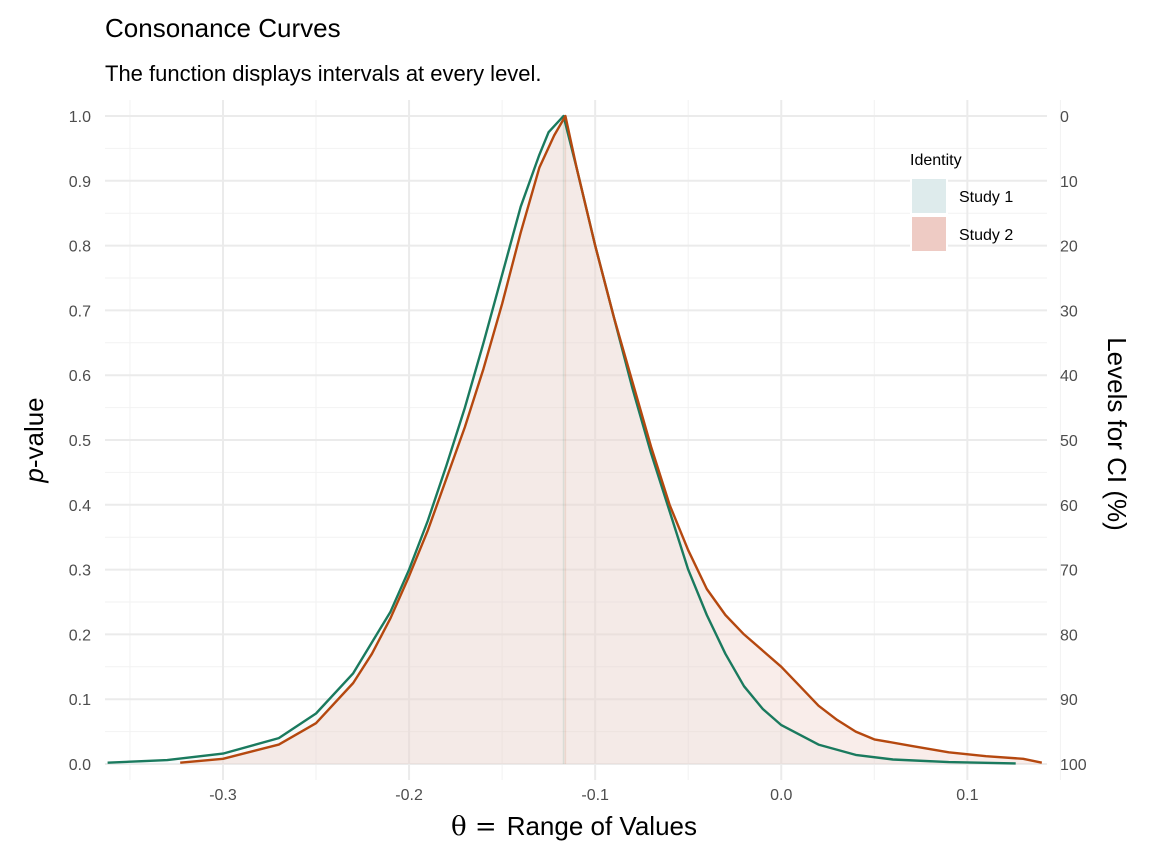 The width and height of the screenshot is (1152, 864). Describe the element at coordinates (80, 700) in the screenshot. I see `y-tick-label: 0.1` at that location.